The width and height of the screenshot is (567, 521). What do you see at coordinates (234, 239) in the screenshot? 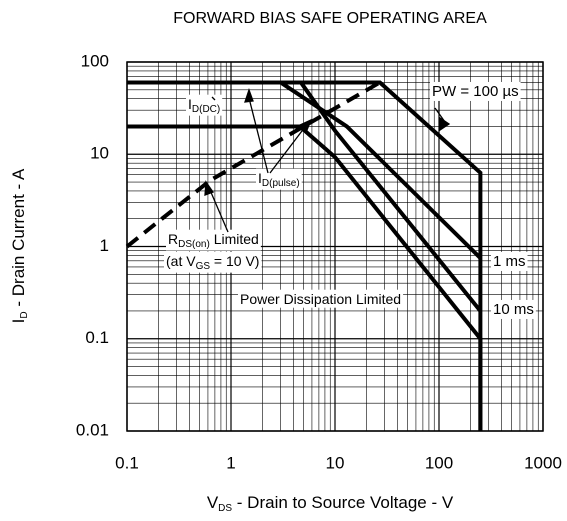
I see `annotation-part: Limited` at bounding box center [234, 239].